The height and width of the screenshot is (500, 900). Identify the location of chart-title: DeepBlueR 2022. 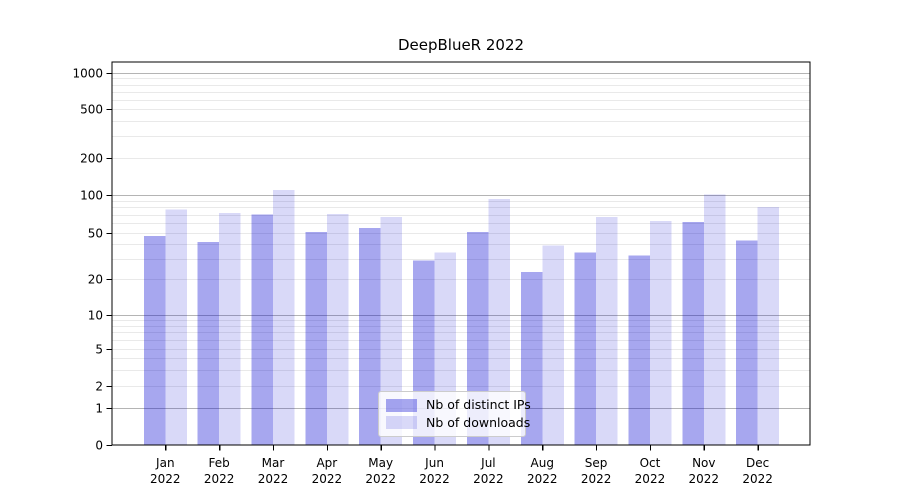
(461, 45).